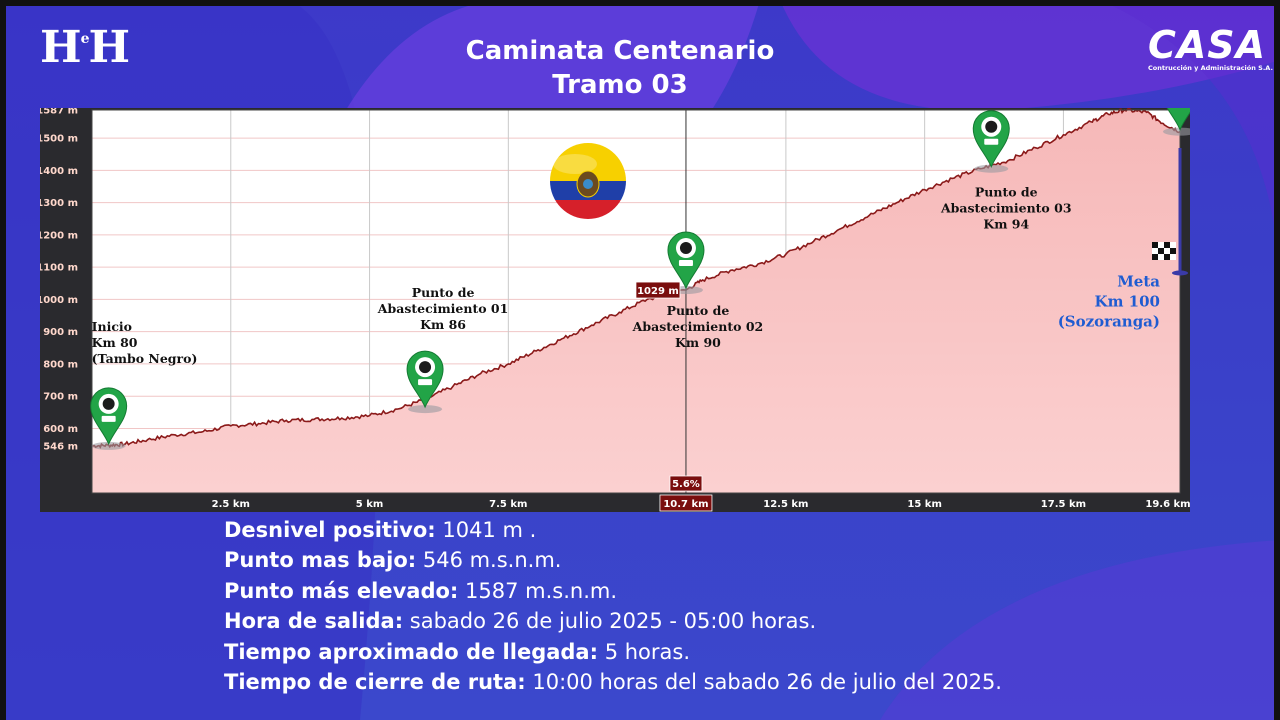  Describe the element at coordinates (330, 530) in the screenshot. I see `stat-label: Desnivel positivo:` at that location.